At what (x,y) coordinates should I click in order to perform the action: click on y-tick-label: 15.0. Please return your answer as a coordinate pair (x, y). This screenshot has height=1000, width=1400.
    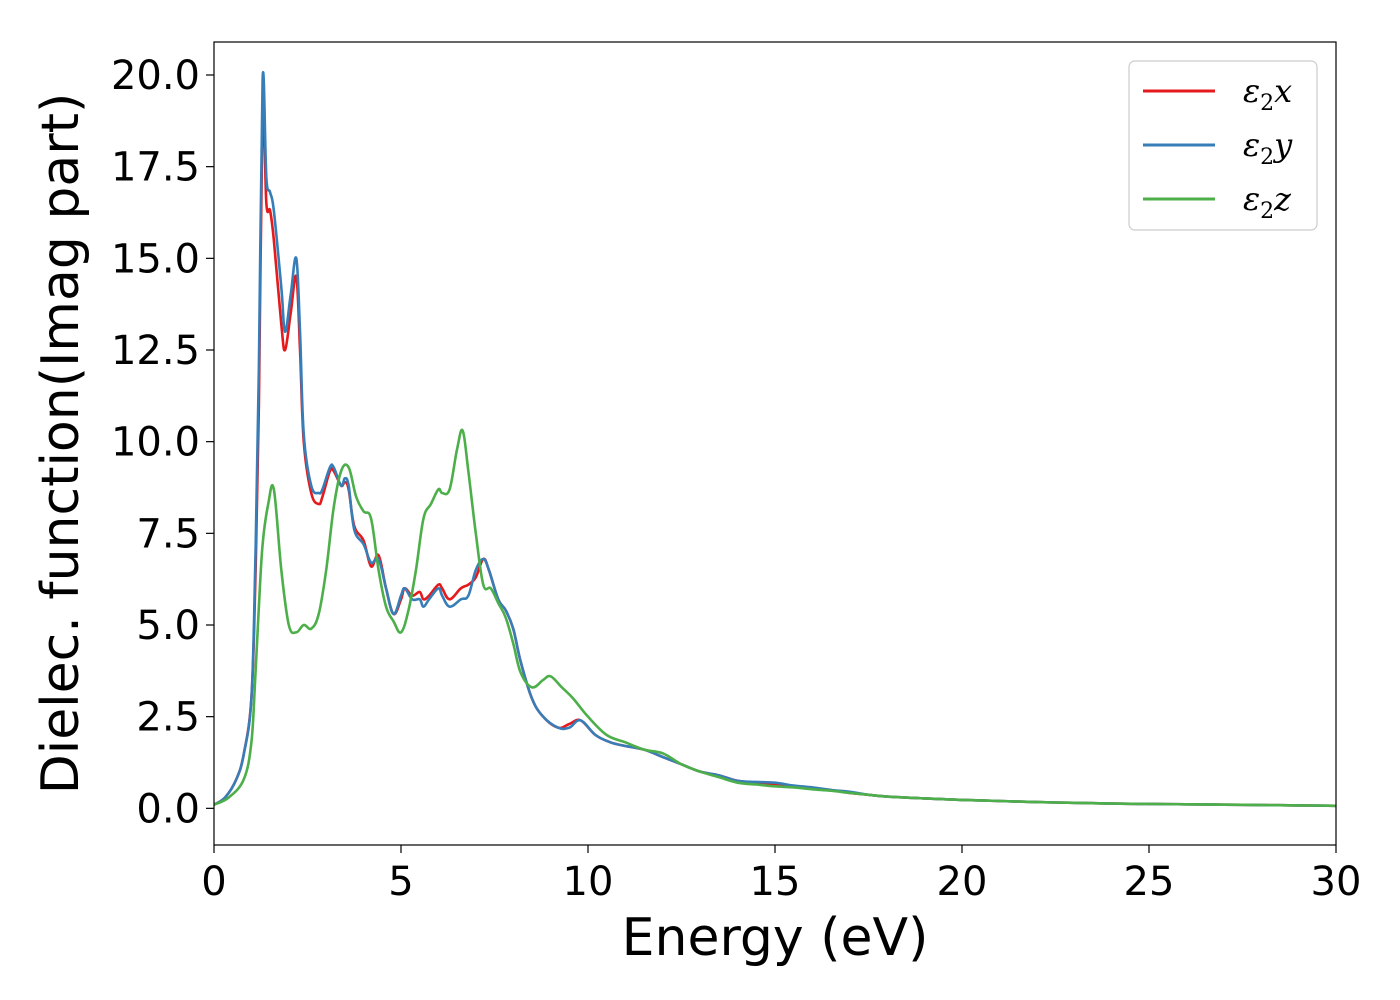
    Looking at the image, I should click on (155, 259).